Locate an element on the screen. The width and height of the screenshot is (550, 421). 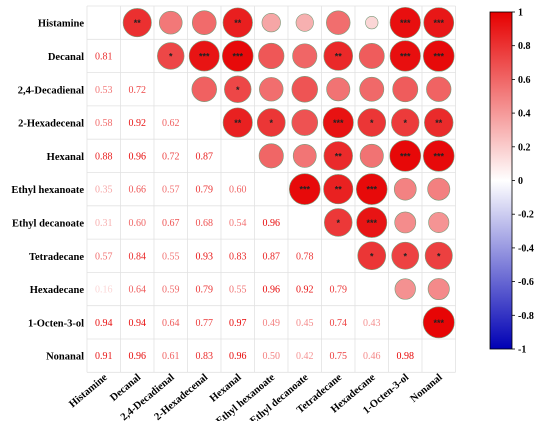
significance-mark-0-1: ** is located at coordinates (138, 23).